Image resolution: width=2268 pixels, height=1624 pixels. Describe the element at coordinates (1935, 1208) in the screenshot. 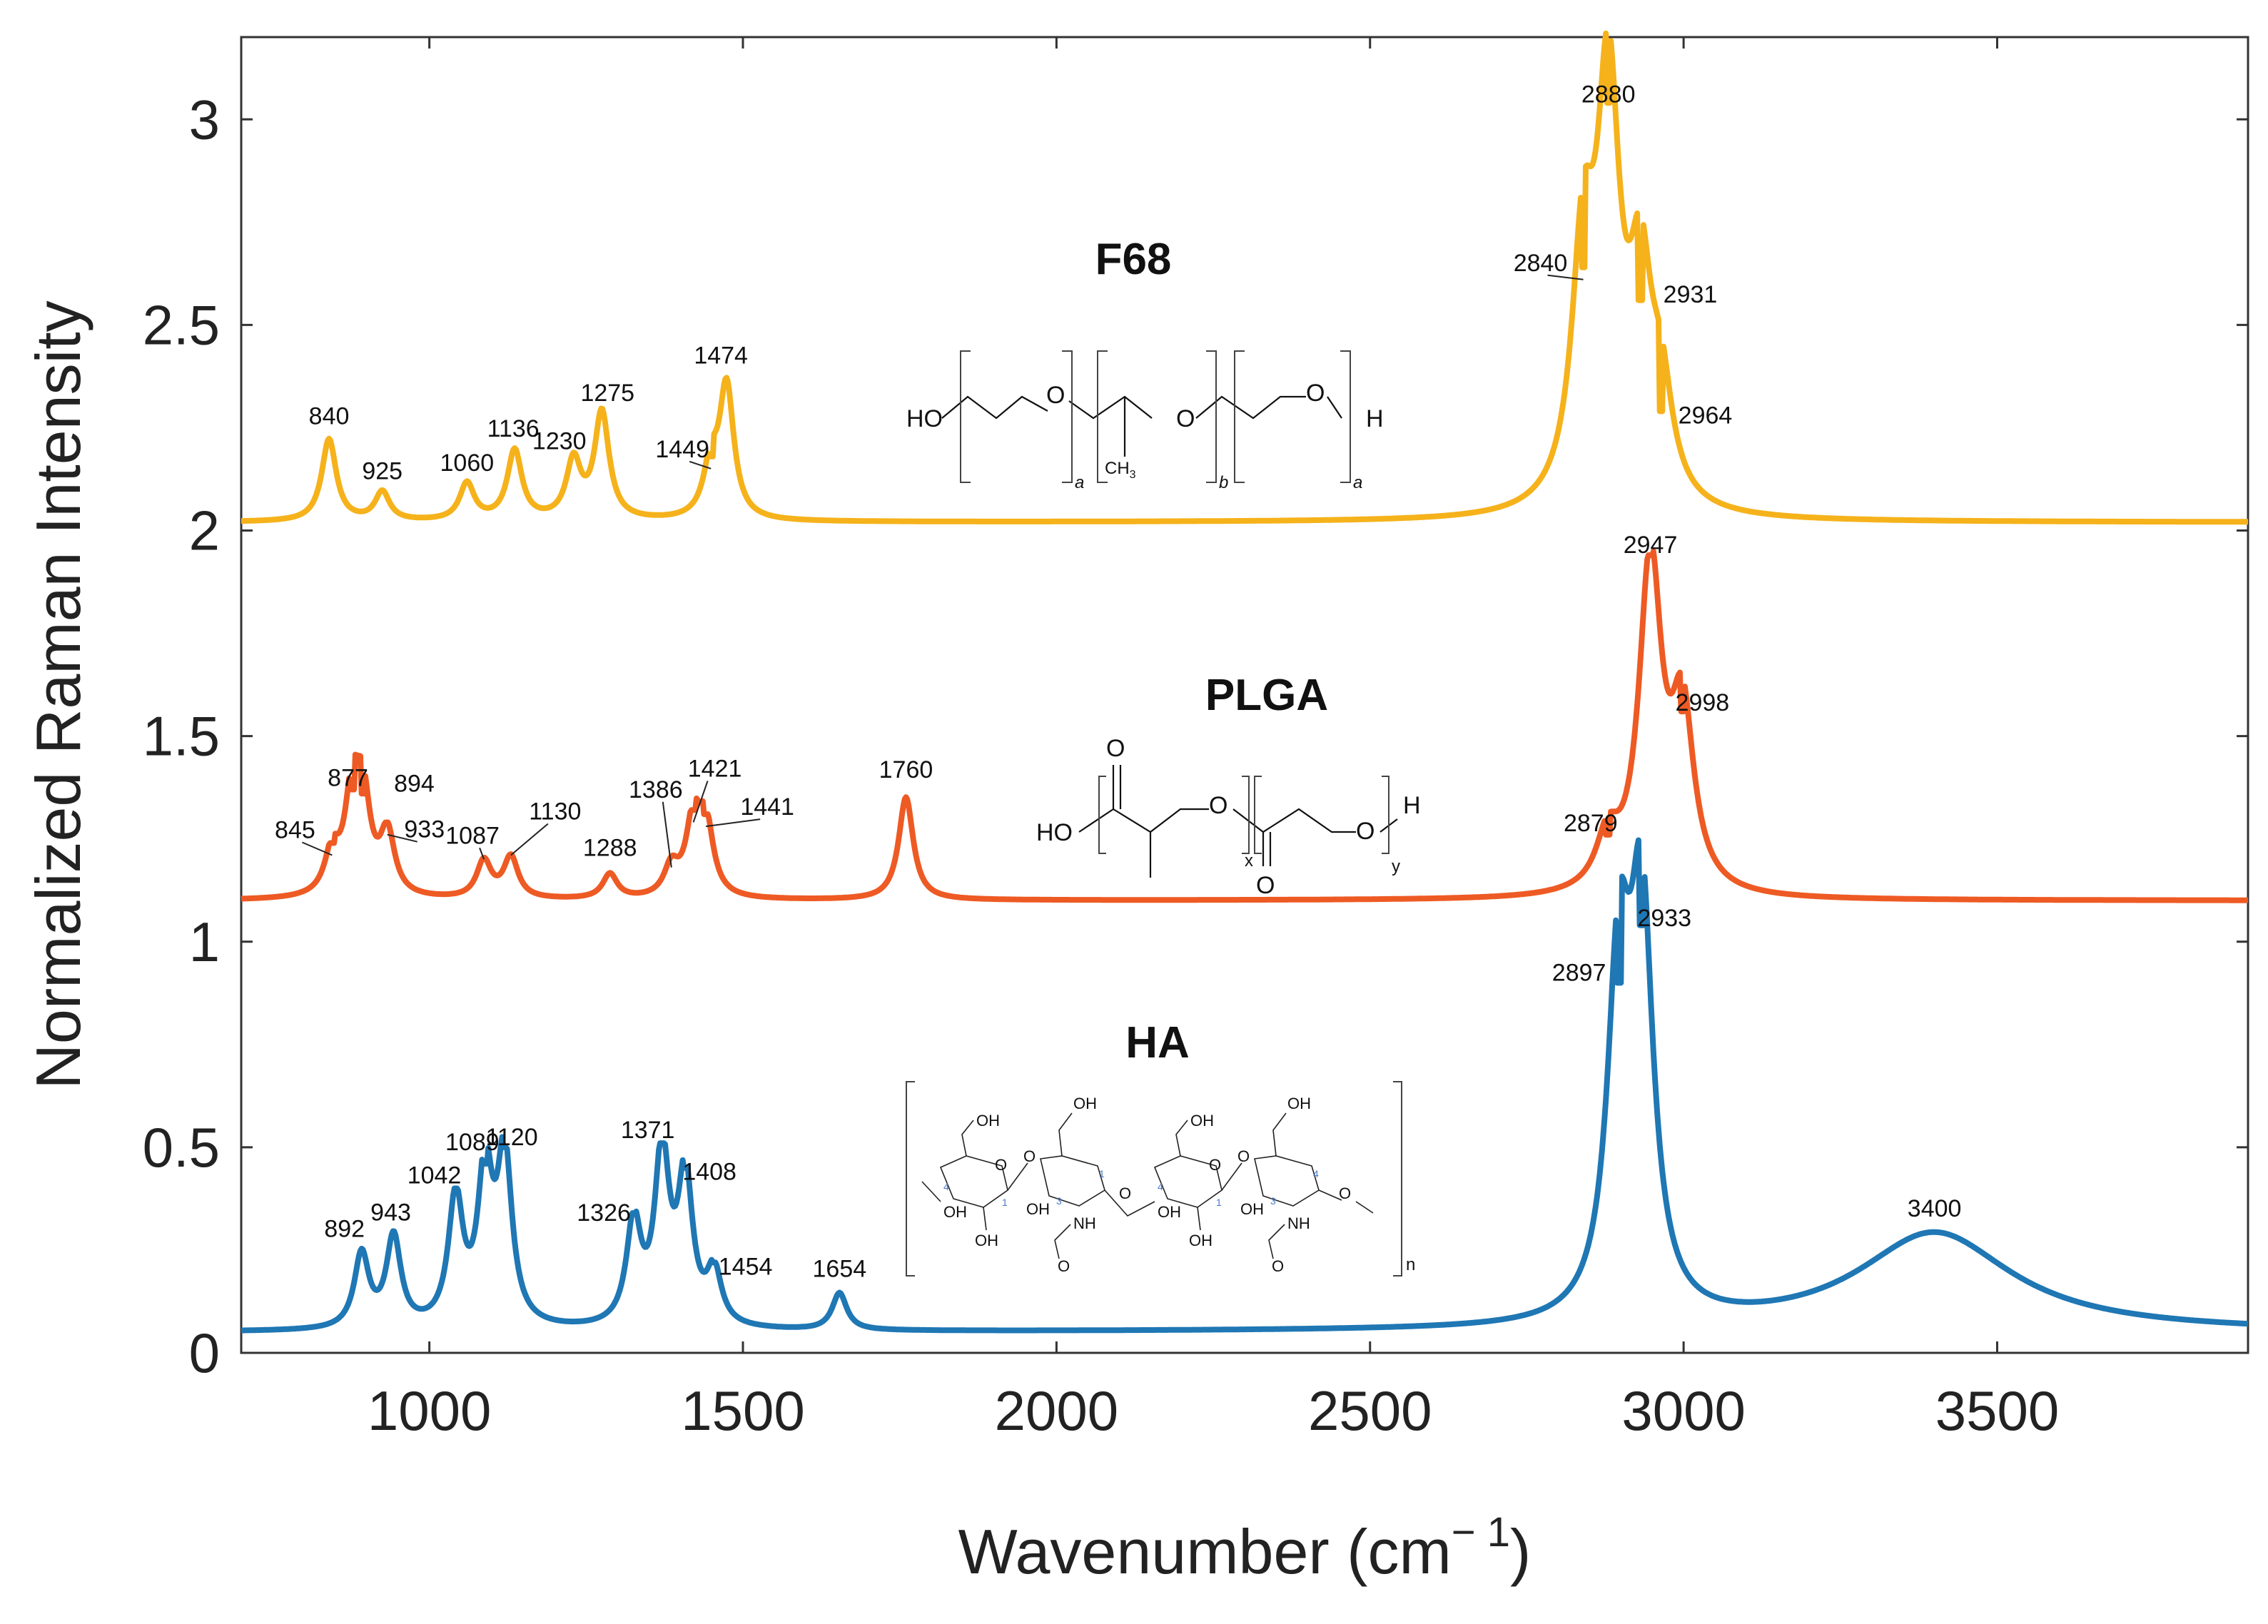

I see `peak-label-ha-3400: 3400` at that location.